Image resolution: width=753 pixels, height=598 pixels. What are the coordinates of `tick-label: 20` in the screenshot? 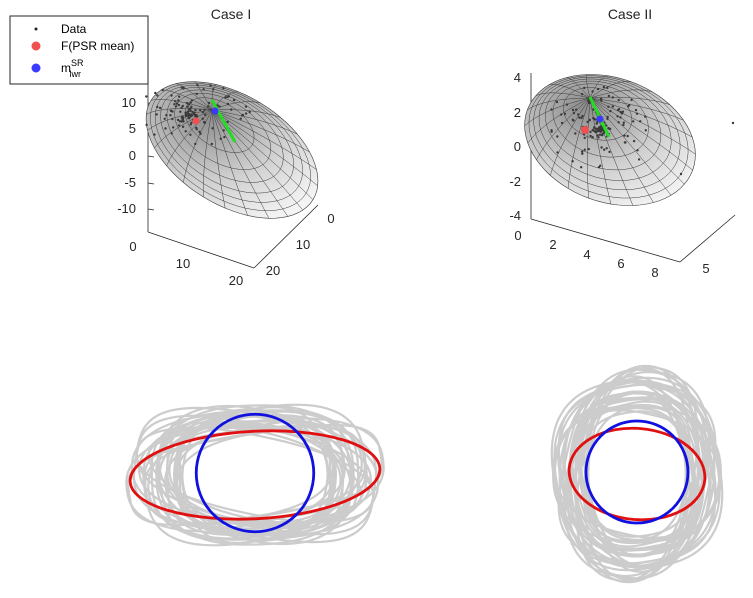 It's located at (236, 280).